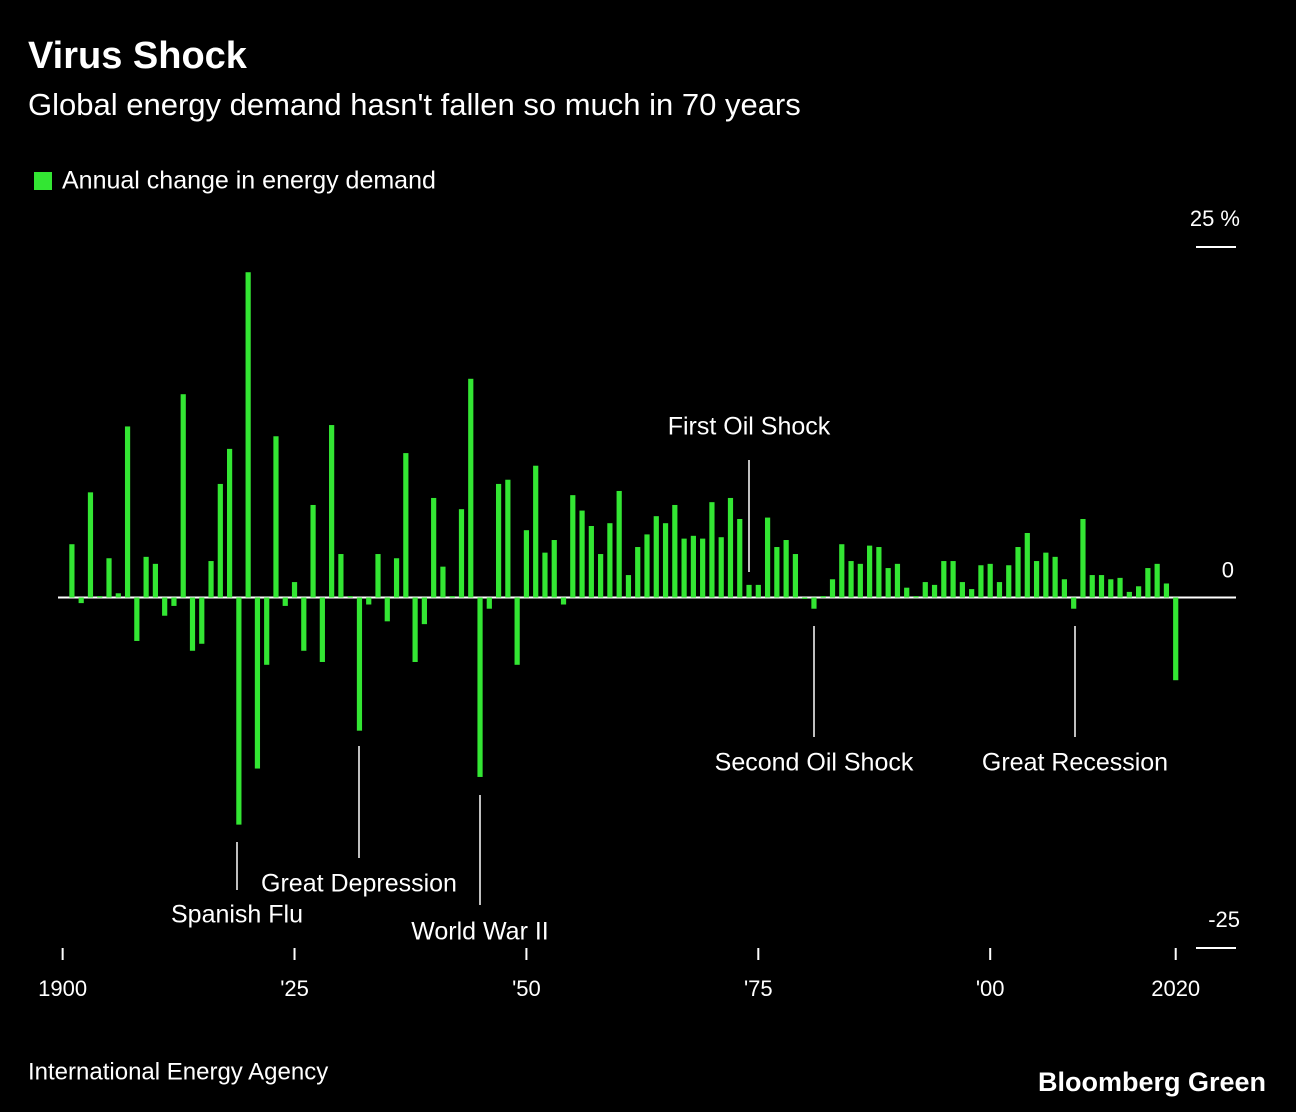 This screenshot has width=1296, height=1112. What do you see at coordinates (814, 763) in the screenshot?
I see `annotation: Second Oil Shock` at bounding box center [814, 763].